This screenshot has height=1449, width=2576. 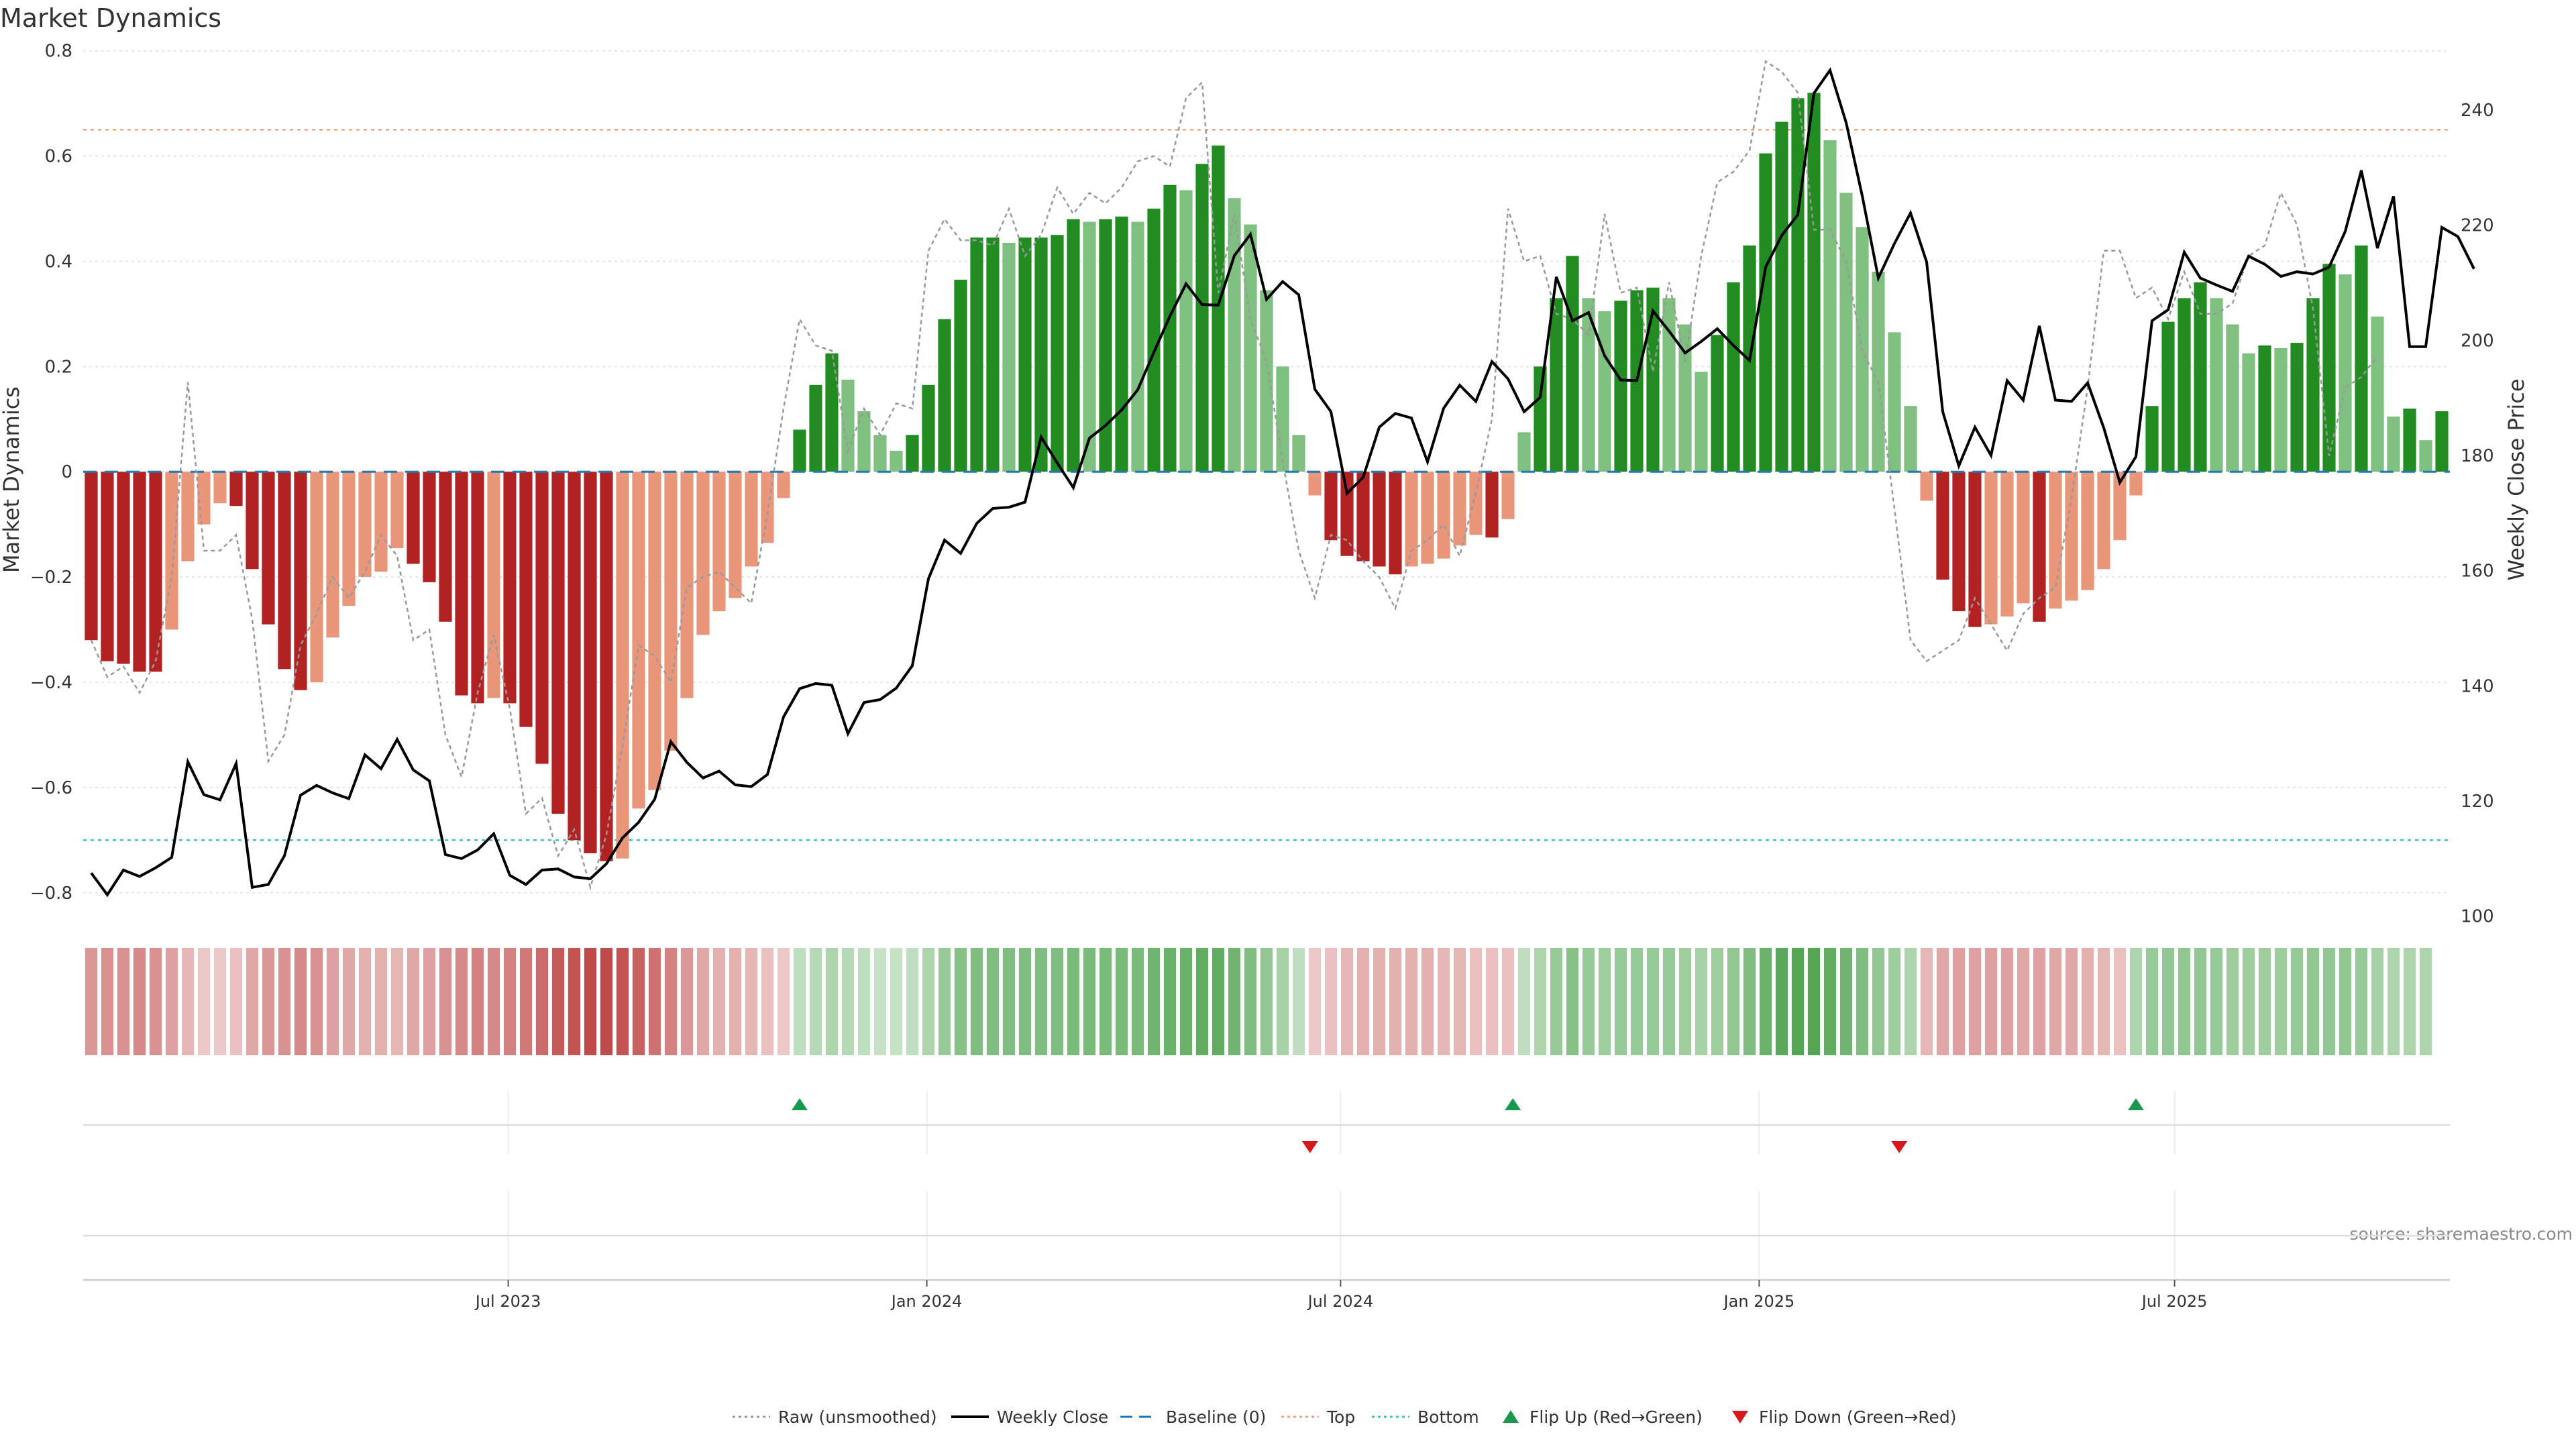 What do you see at coordinates (2477, 802) in the screenshot?
I see `right-tick-label: 120` at bounding box center [2477, 802].